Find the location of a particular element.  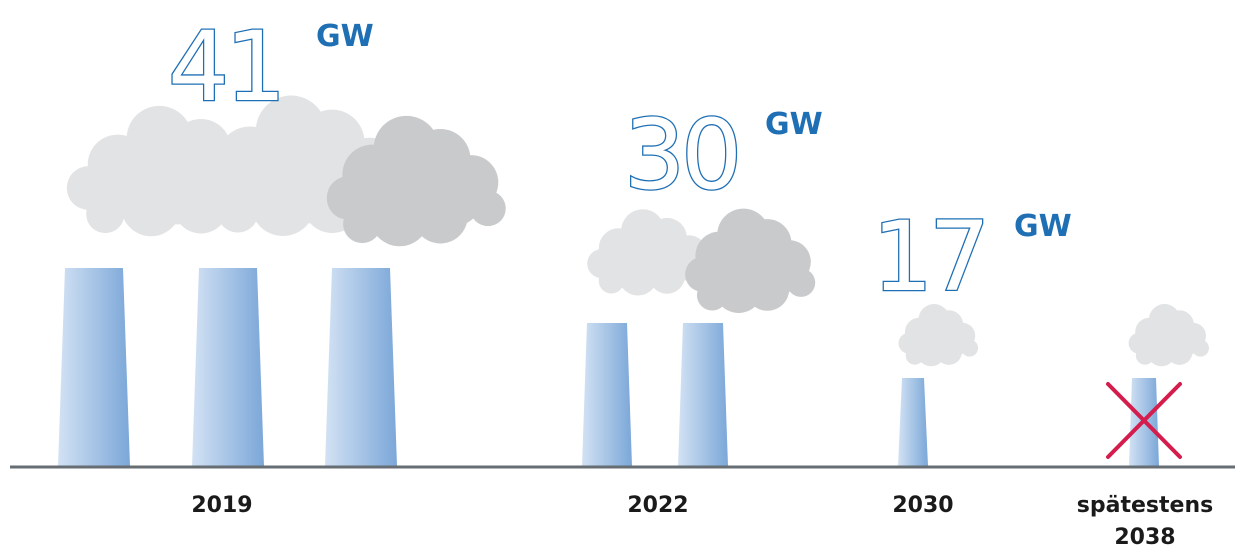

category-label: 2038 is located at coordinates (1144, 537).